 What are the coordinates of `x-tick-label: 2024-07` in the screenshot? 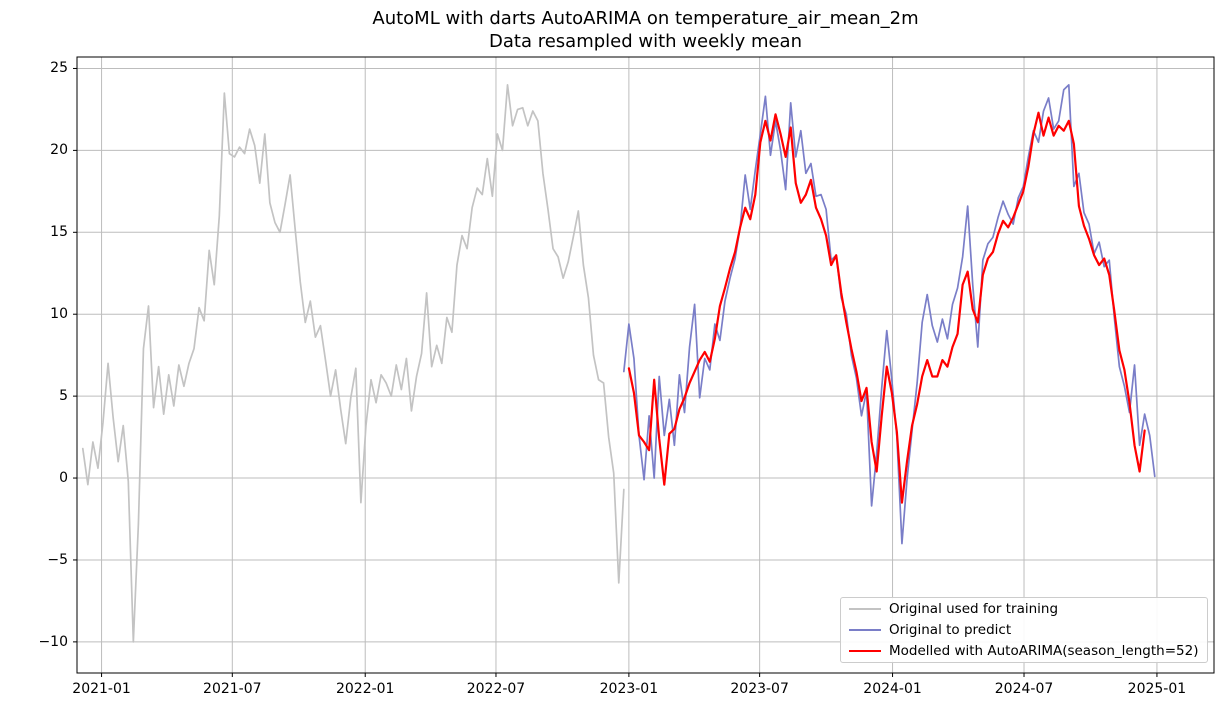 It's located at (1024, 689).